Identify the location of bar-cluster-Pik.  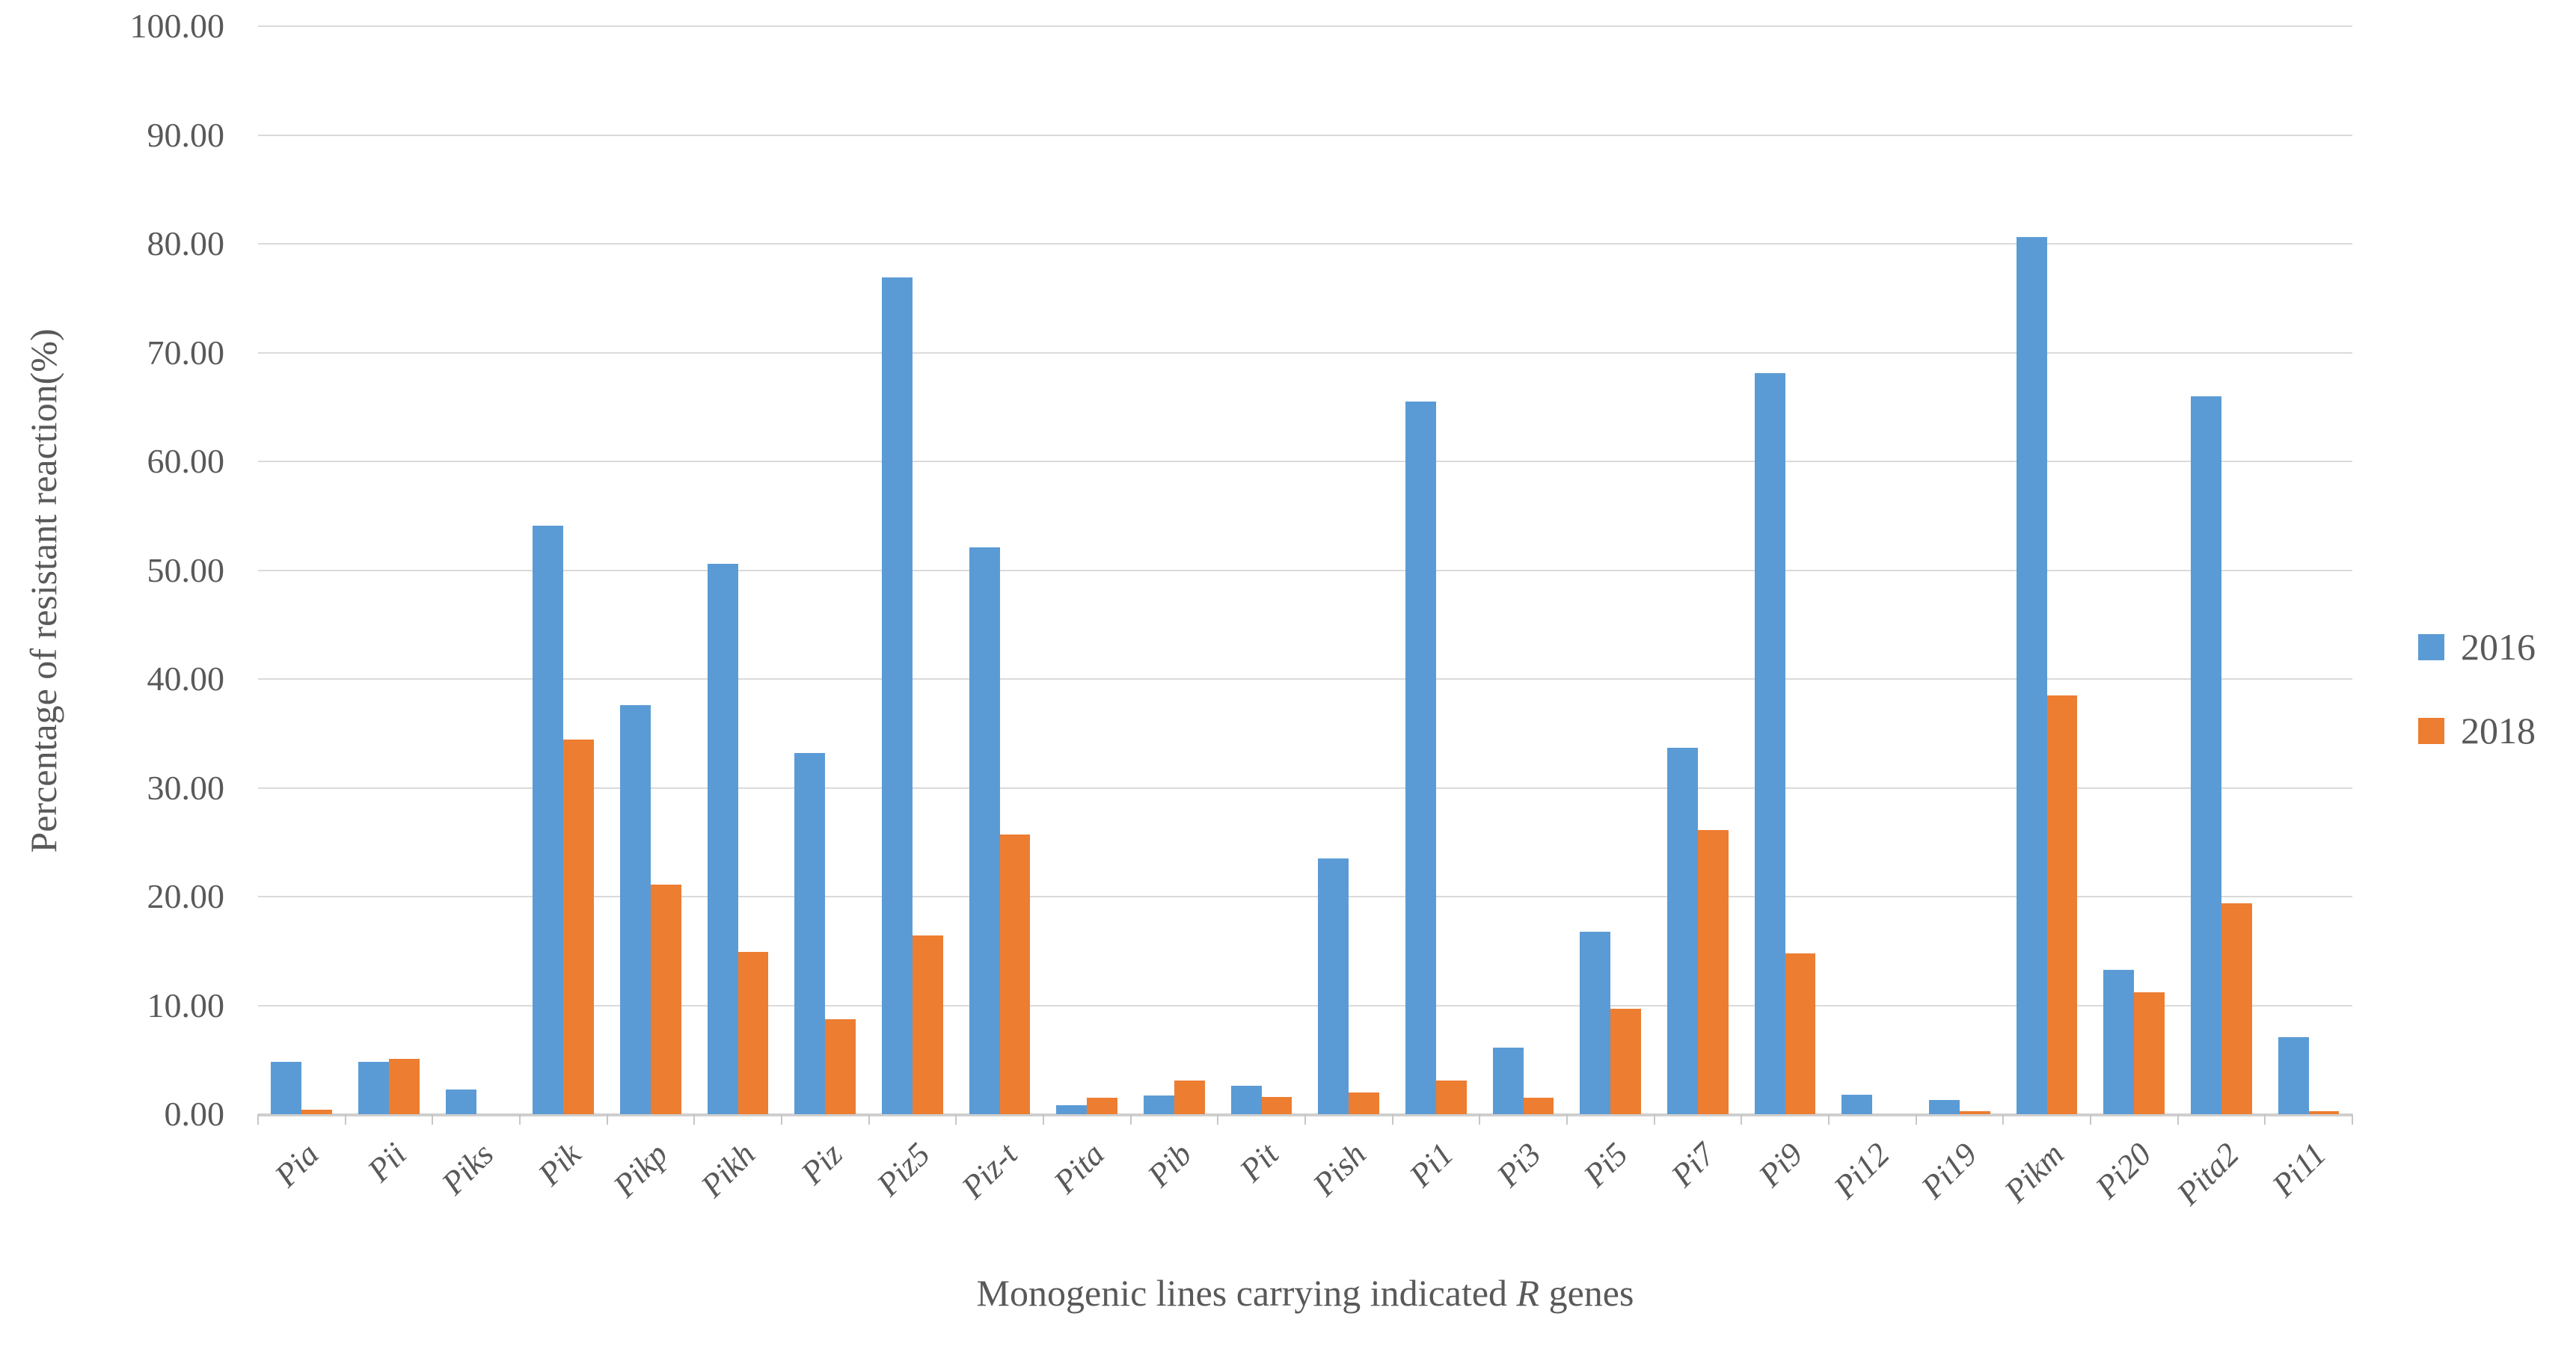
(563, 570).